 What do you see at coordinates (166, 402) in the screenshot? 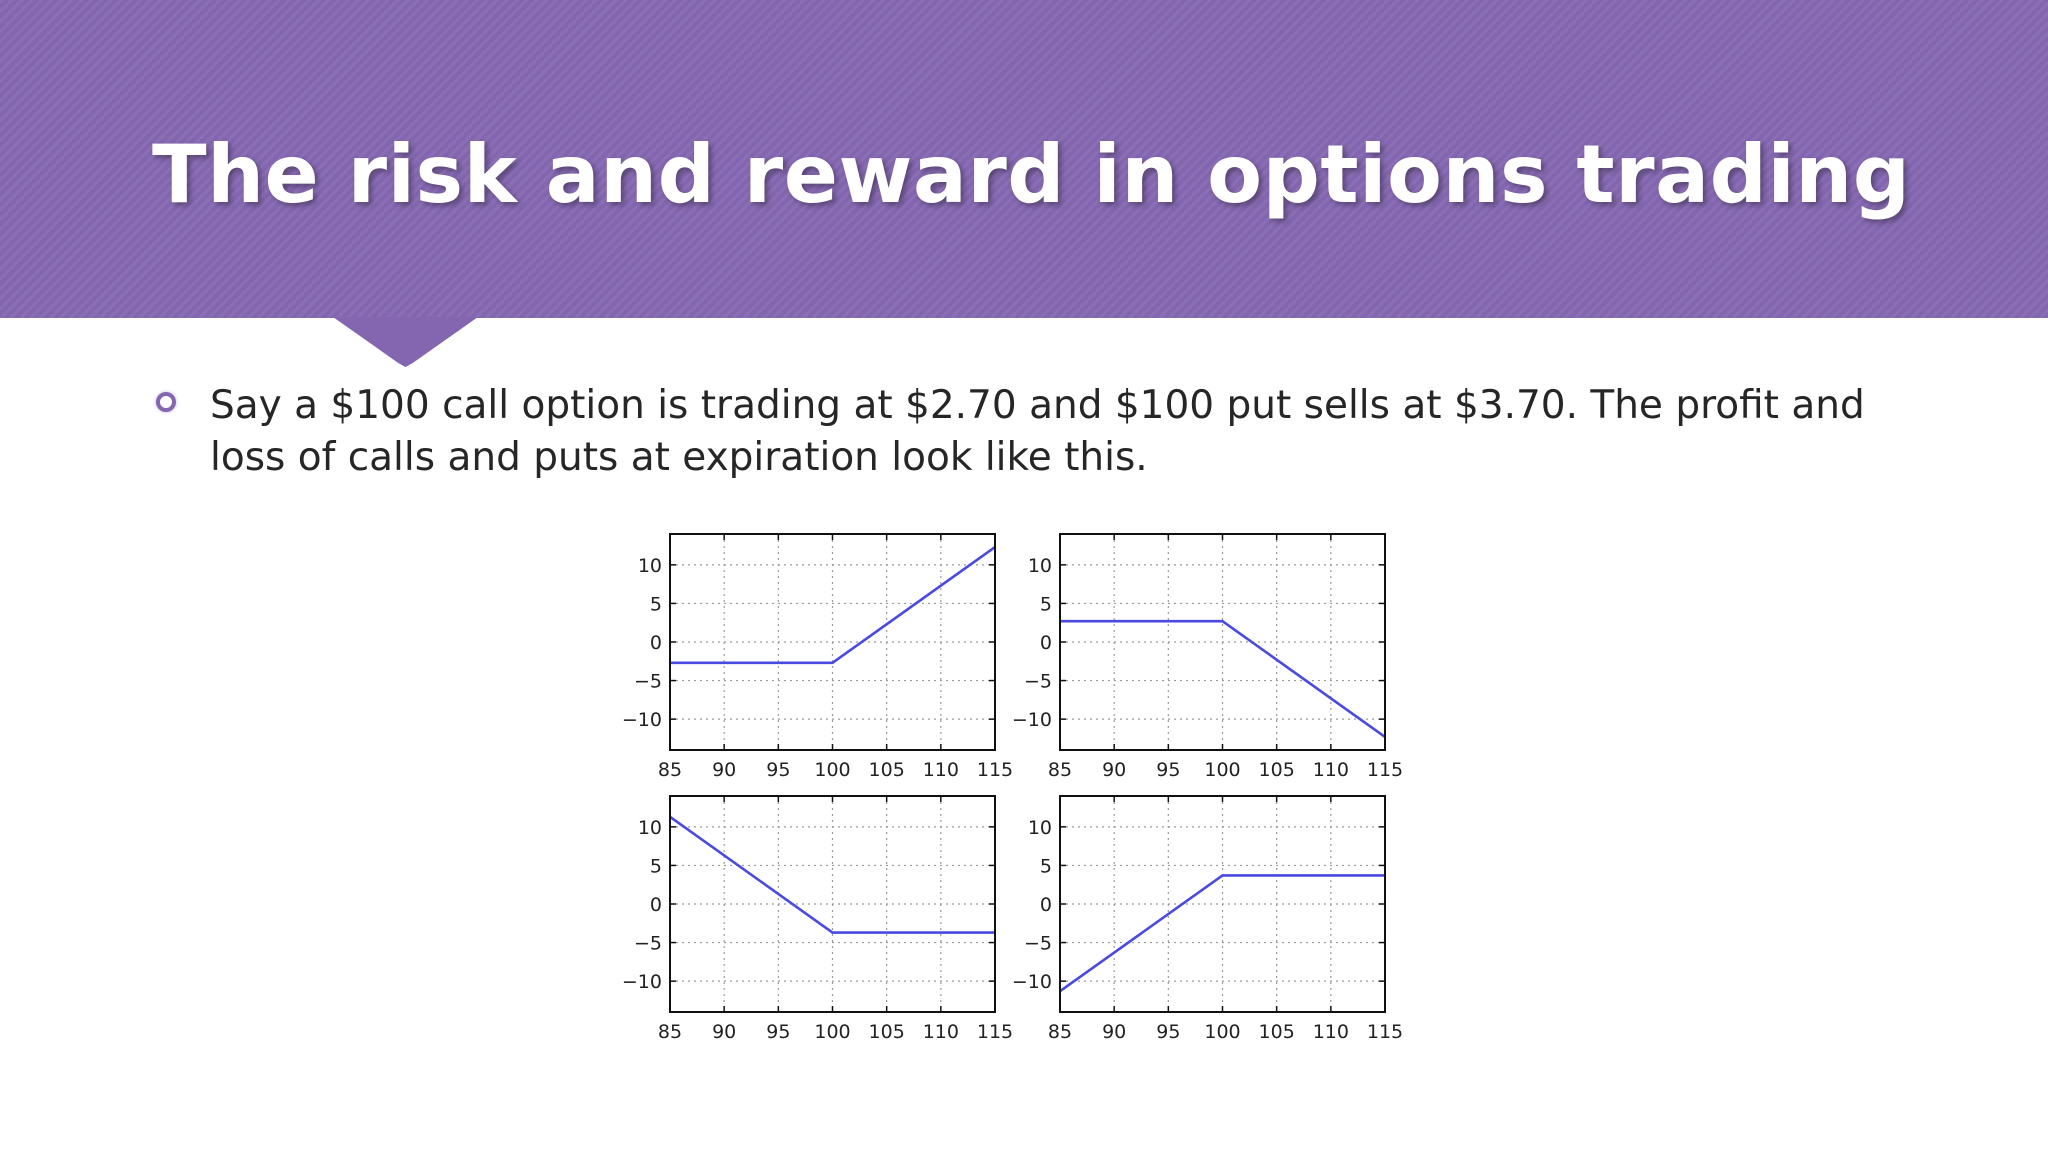
I see `hollow-circle-icon` at bounding box center [166, 402].